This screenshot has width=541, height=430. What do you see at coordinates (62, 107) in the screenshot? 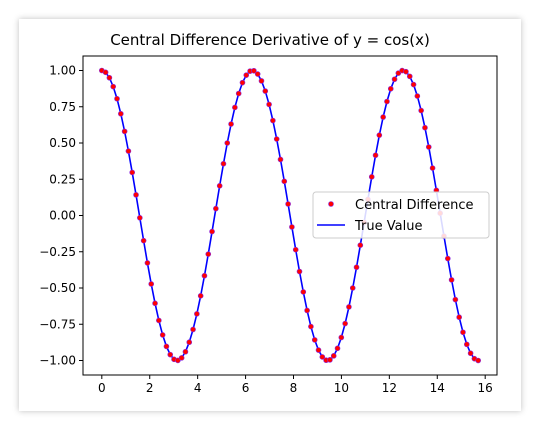
I see `y-tick-label: 0.75` at bounding box center [62, 107].